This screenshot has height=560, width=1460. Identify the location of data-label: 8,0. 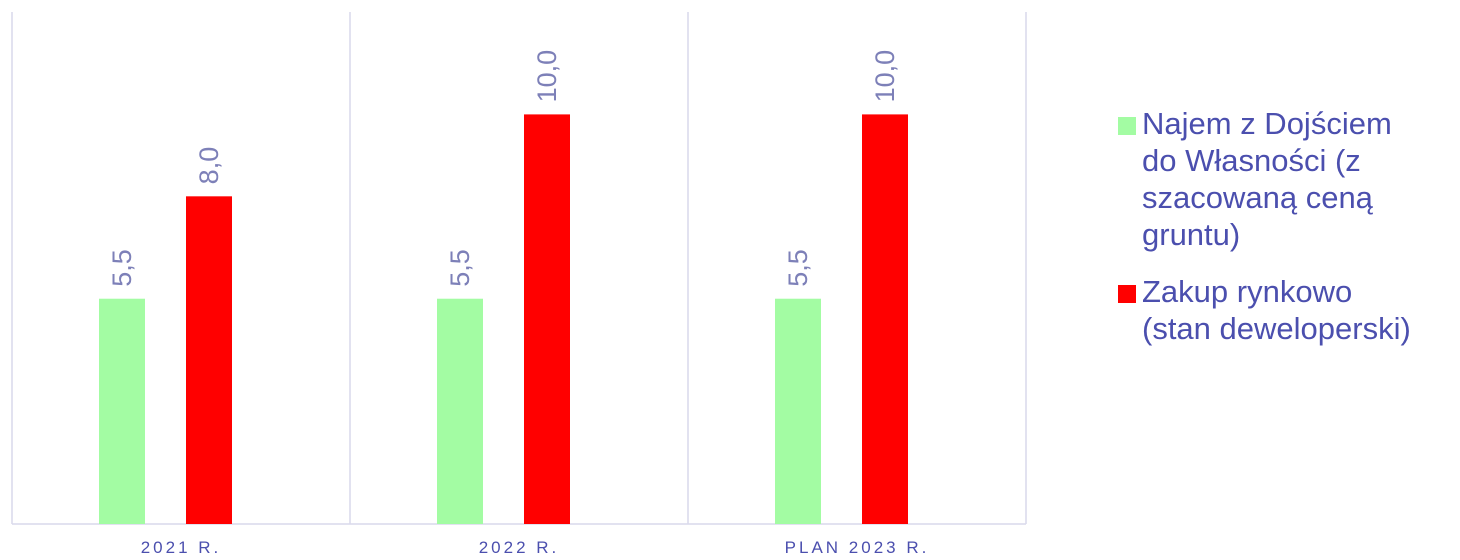
(209, 166).